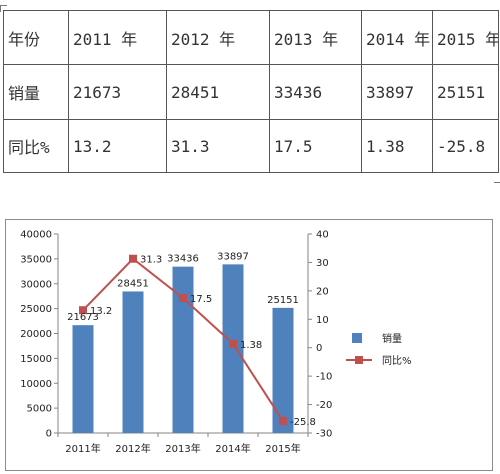 This screenshot has height=474, width=500. Describe the element at coordinates (282, 448) in the screenshot. I see `x-tick-label: 2015年` at that location.